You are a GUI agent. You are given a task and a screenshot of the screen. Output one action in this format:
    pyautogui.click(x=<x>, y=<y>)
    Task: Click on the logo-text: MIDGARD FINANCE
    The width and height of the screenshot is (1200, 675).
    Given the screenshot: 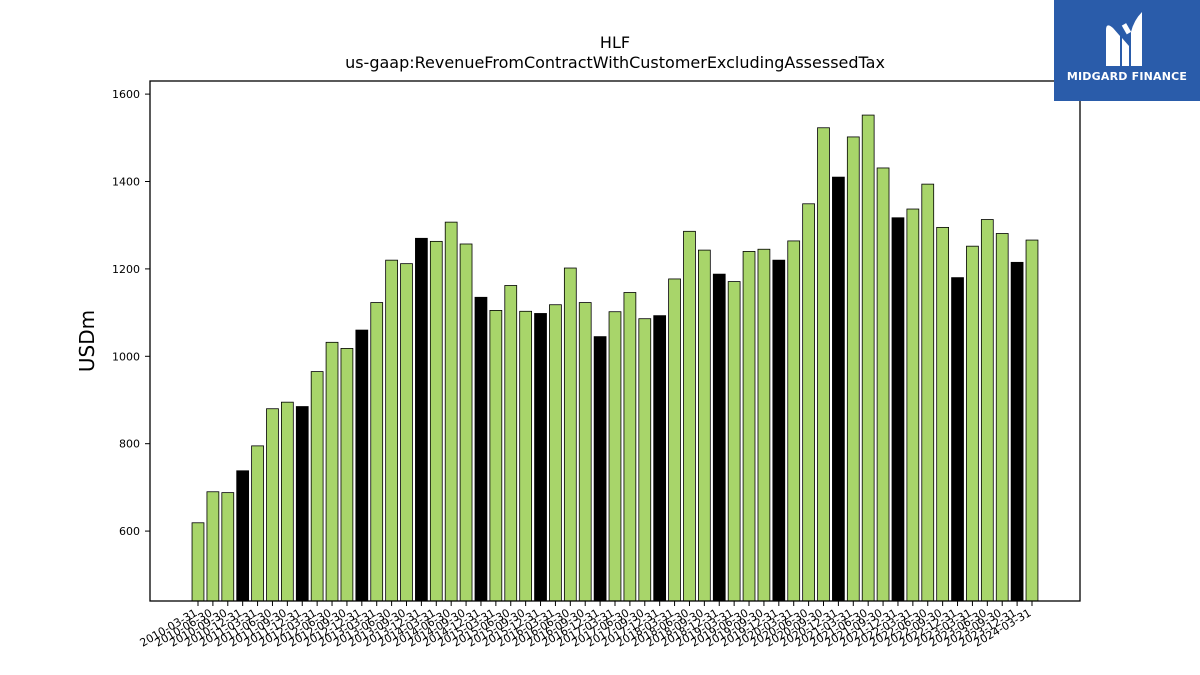 What is the action you would take?
    pyautogui.click(x=1127, y=76)
    